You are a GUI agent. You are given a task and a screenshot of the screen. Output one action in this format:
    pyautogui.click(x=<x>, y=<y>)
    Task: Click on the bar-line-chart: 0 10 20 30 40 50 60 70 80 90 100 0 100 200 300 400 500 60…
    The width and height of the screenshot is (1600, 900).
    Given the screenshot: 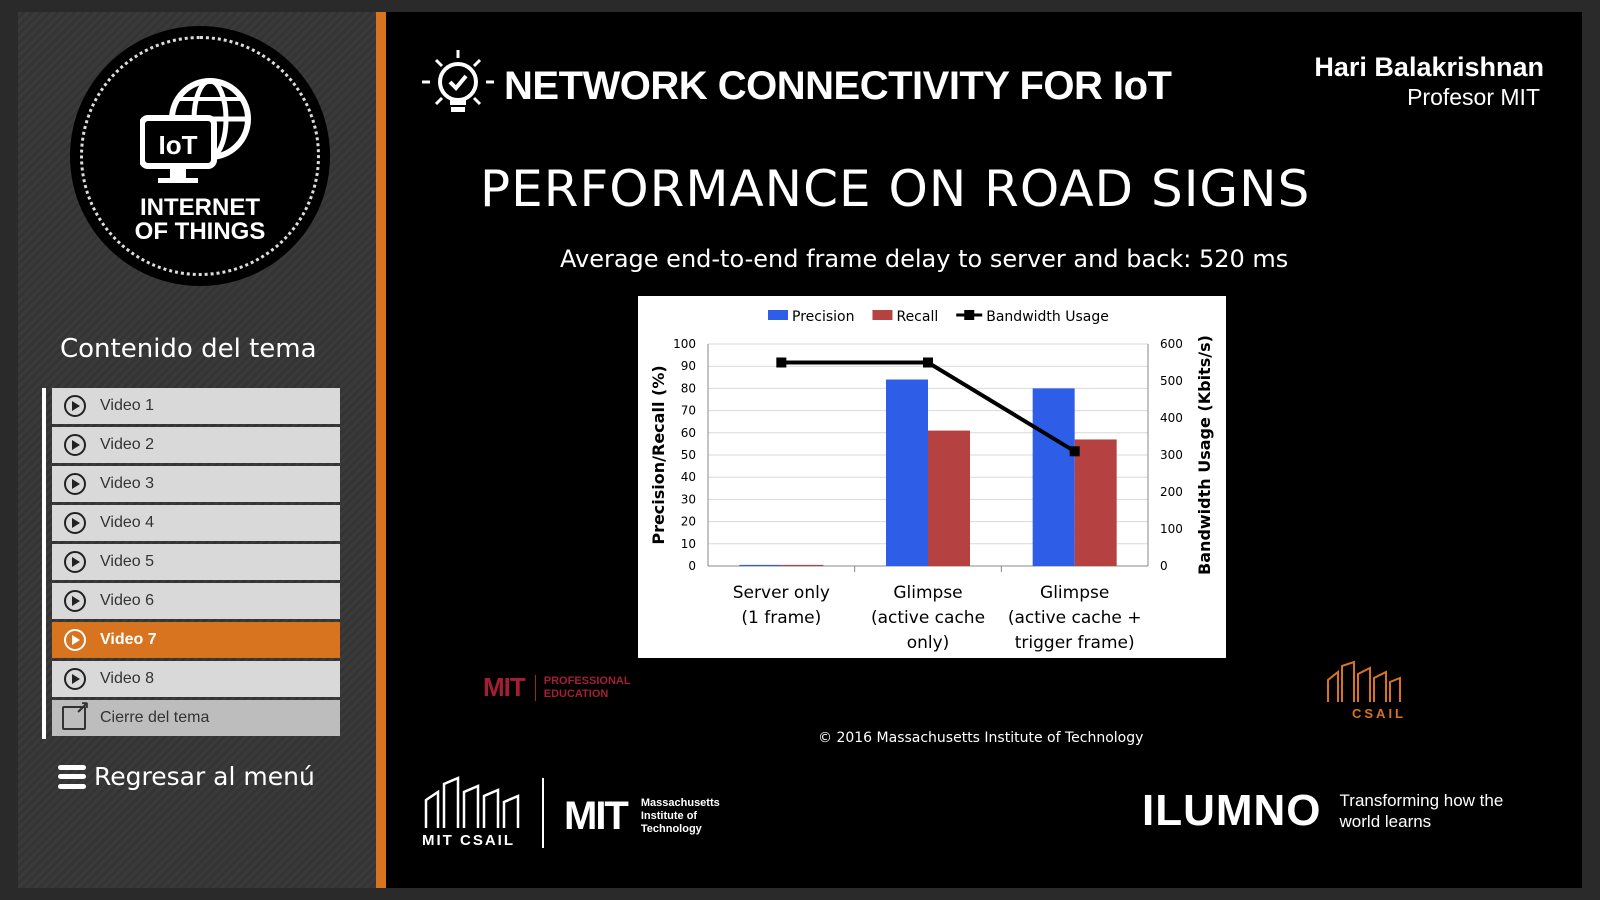 What is the action you would take?
    pyautogui.click(x=931, y=481)
    